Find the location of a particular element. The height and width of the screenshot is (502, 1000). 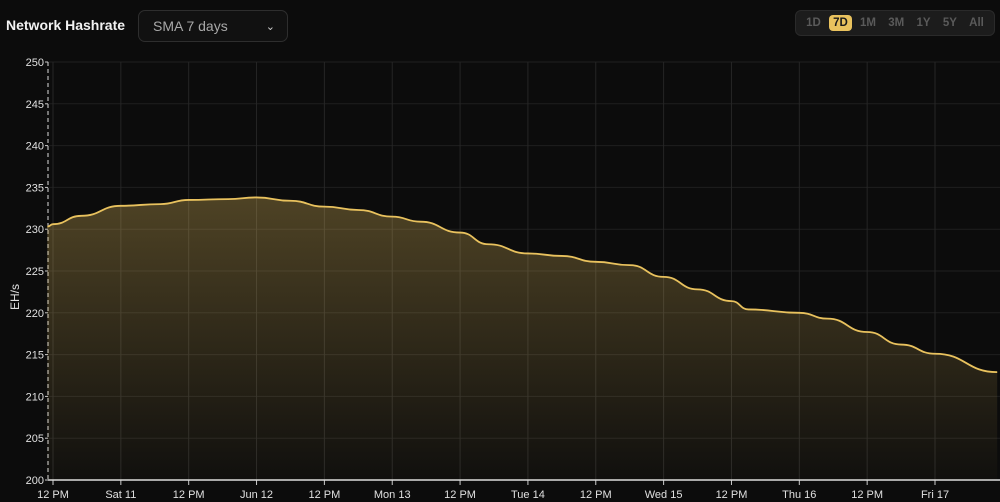

x-tick-label: Thu 16 is located at coordinates (799, 495).